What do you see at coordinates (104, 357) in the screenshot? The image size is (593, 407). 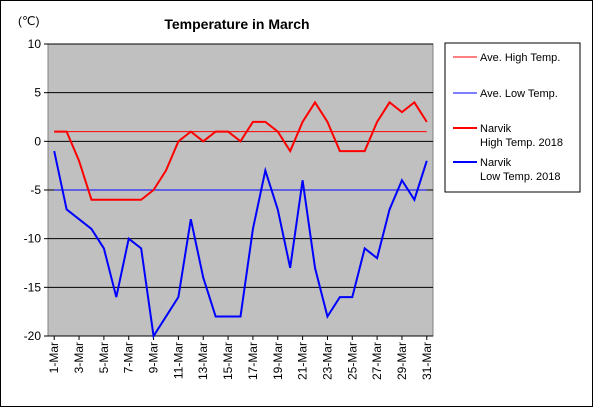 I see `x-tick-label: 5-Mar` at bounding box center [104, 357].